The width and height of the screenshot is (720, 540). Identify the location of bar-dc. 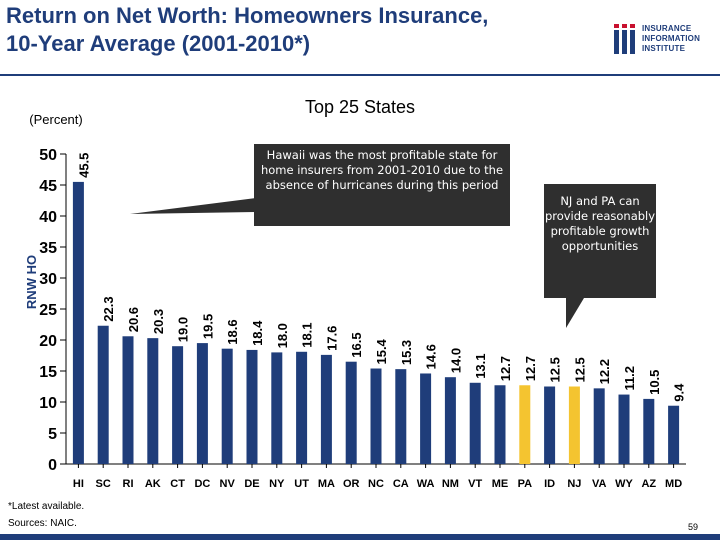
(202, 403).